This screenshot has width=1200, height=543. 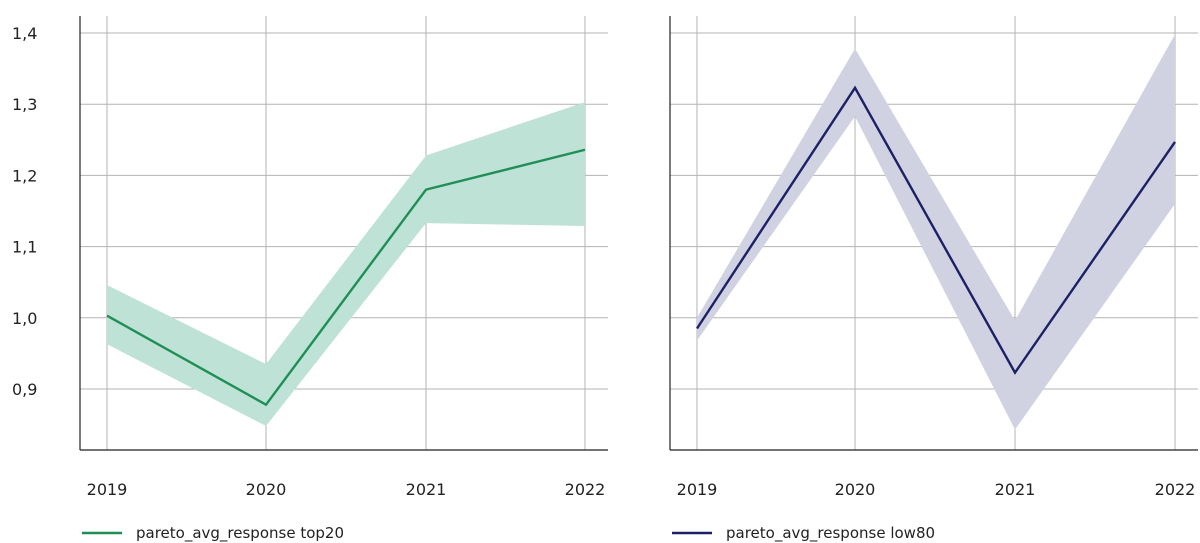 What do you see at coordinates (830, 533) in the screenshot?
I see `legend-label: pareto_avg_response low80` at bounding box center [830, 533].